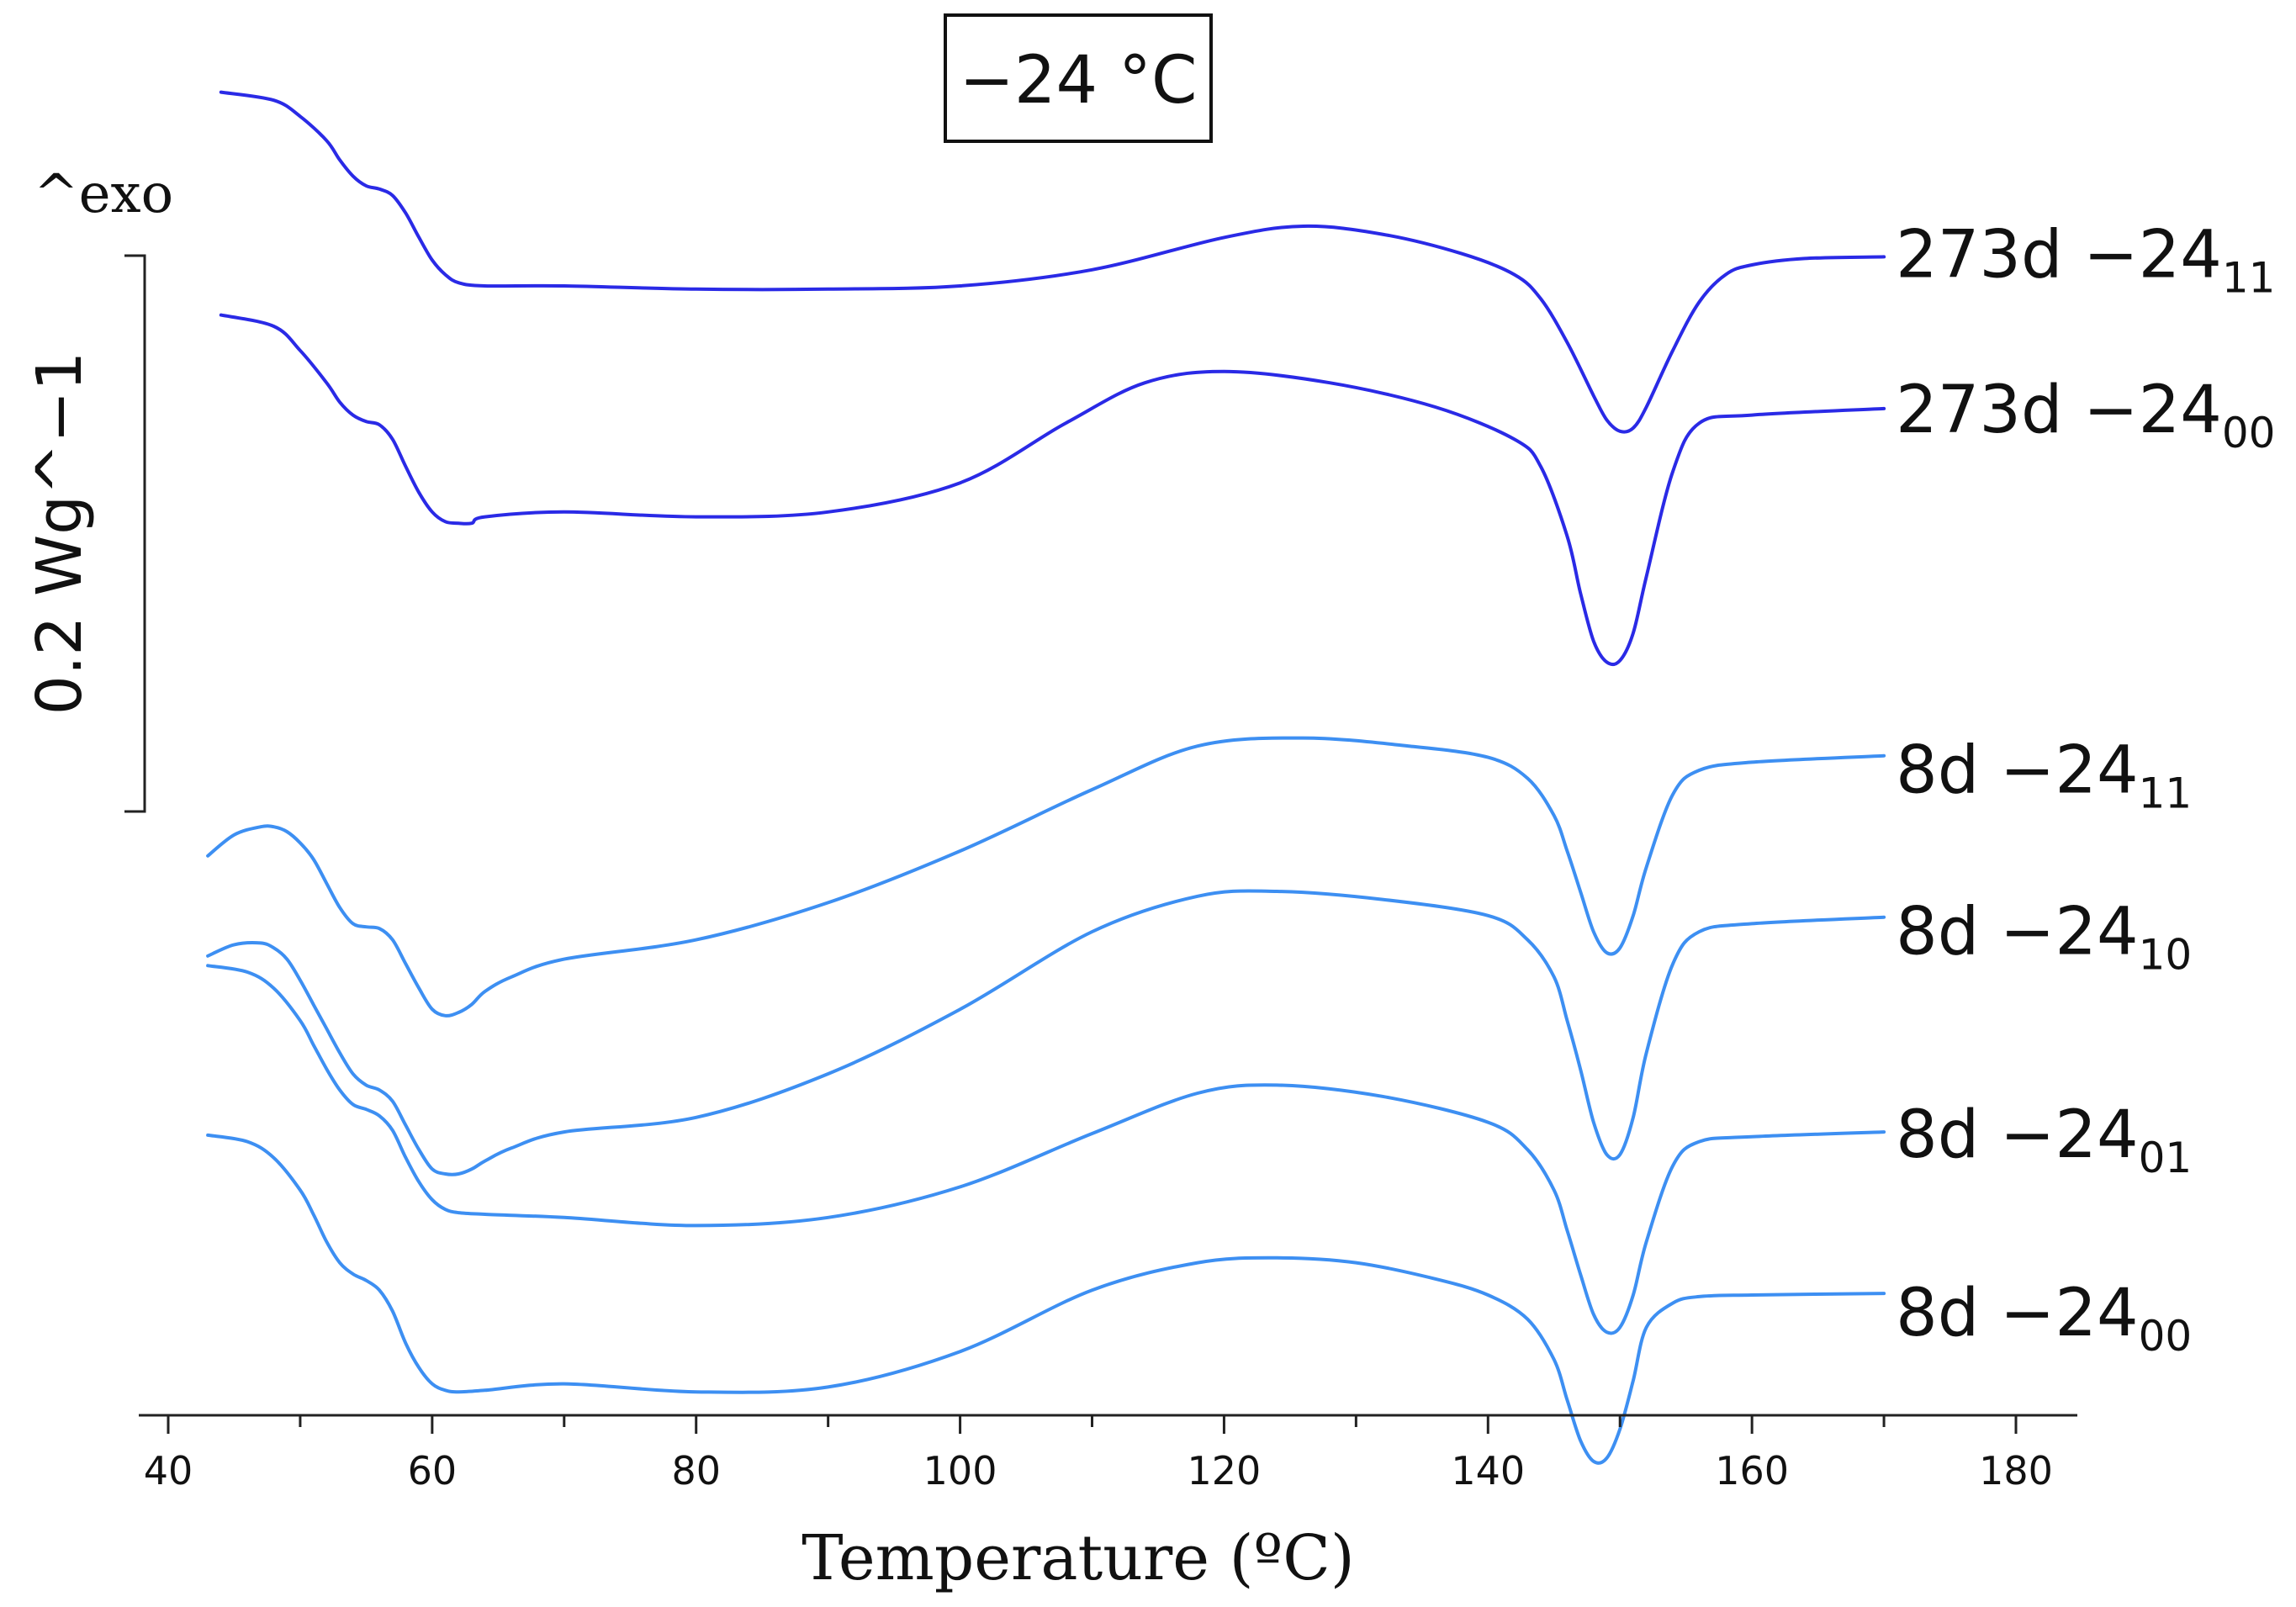 The width and height of the screenshot is (2296, 1607). I want to click on series-label-subscript: 10, so click(2166, 955).